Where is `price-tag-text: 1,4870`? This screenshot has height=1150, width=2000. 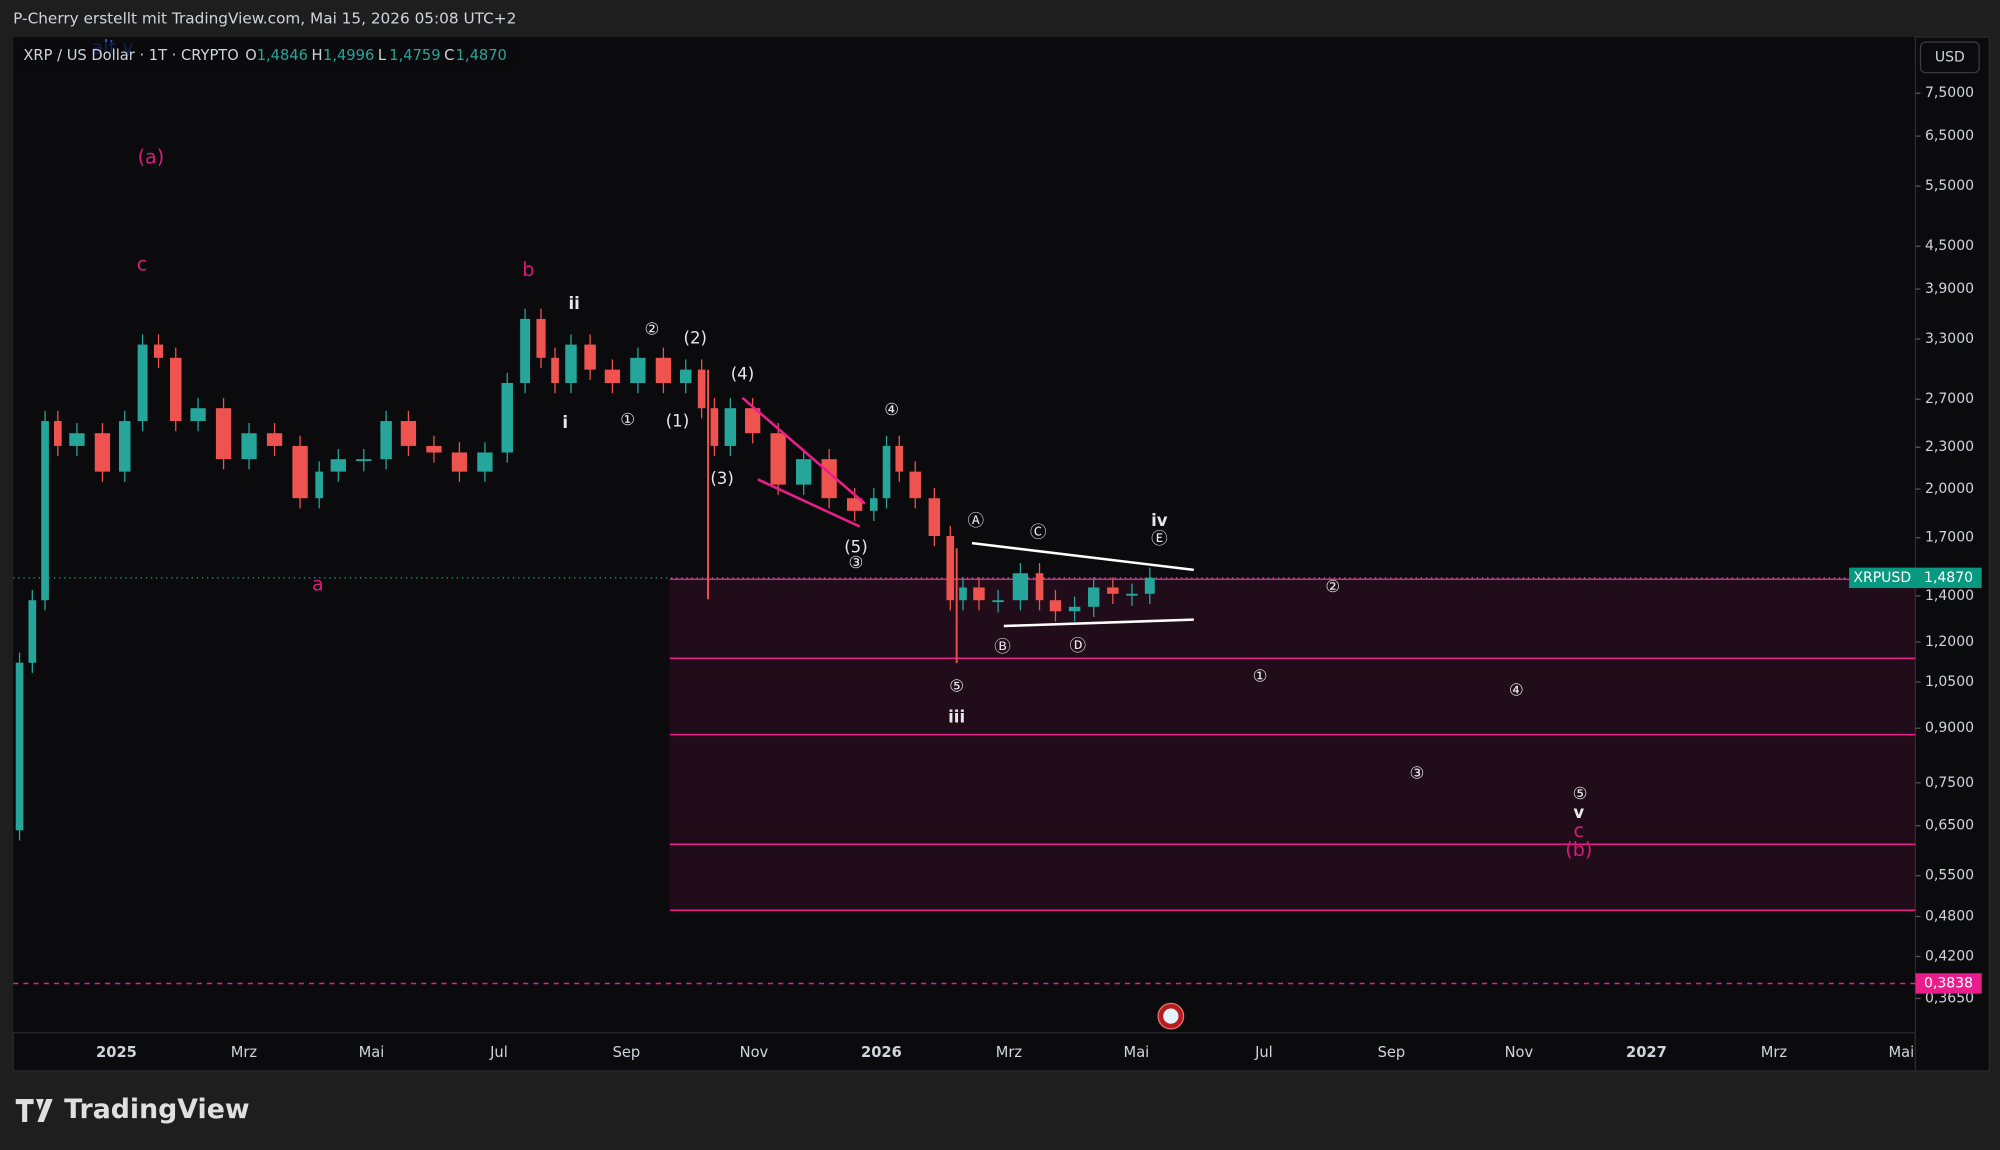
price-tag-text: 1,4870 is located at coordinates (1948, 578).